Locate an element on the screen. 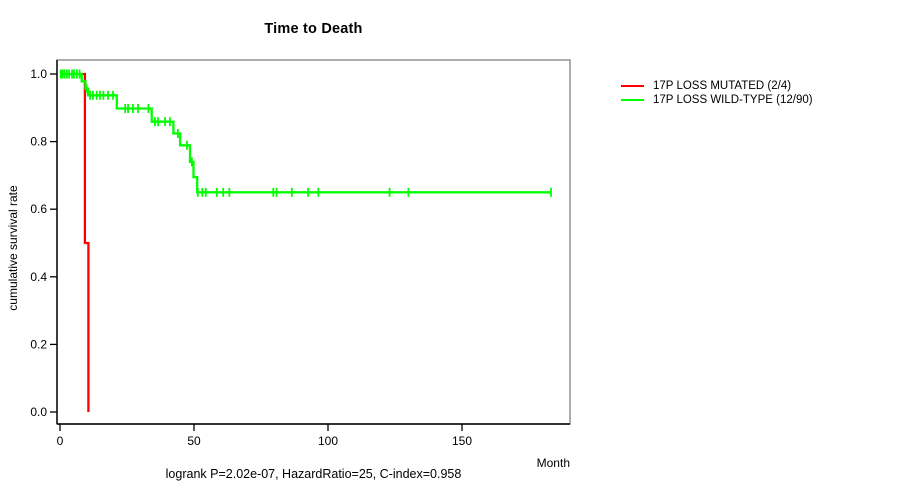  survival-curve-mutated is located at coordinates (75, 242).